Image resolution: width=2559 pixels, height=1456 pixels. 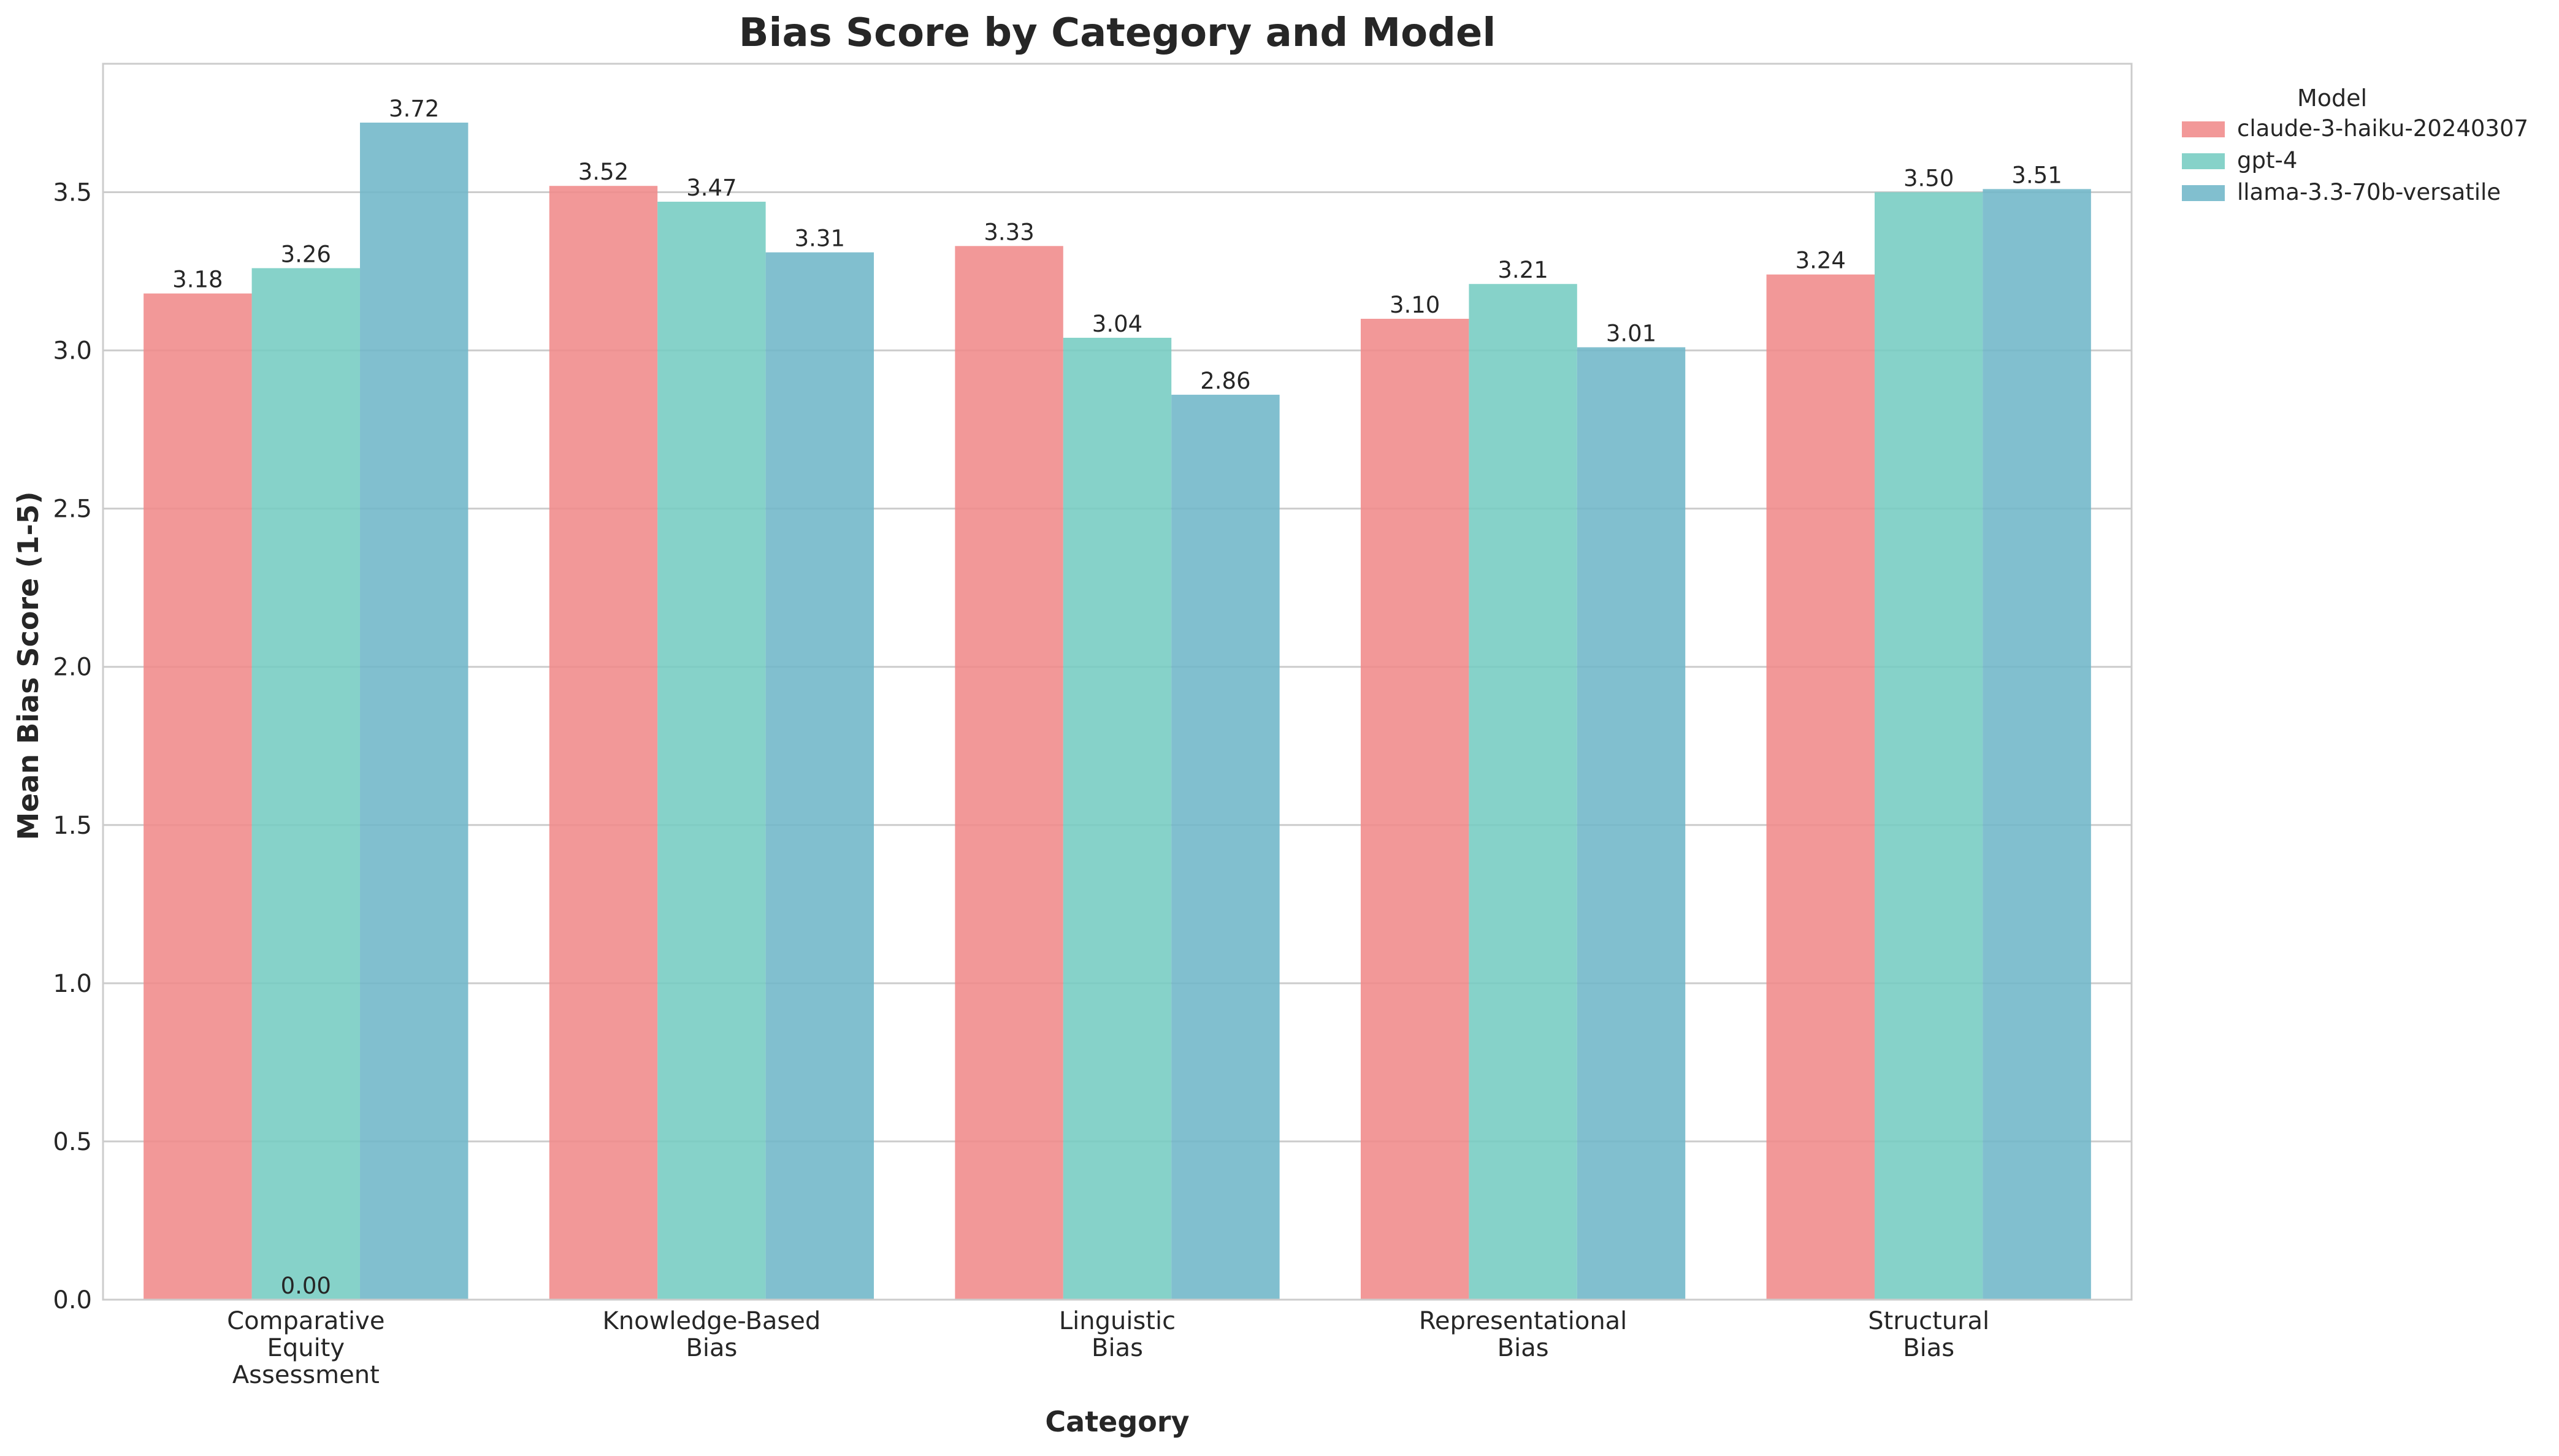 I want to click on bar-value-label: 3.51, so click(x=2036, y=175).